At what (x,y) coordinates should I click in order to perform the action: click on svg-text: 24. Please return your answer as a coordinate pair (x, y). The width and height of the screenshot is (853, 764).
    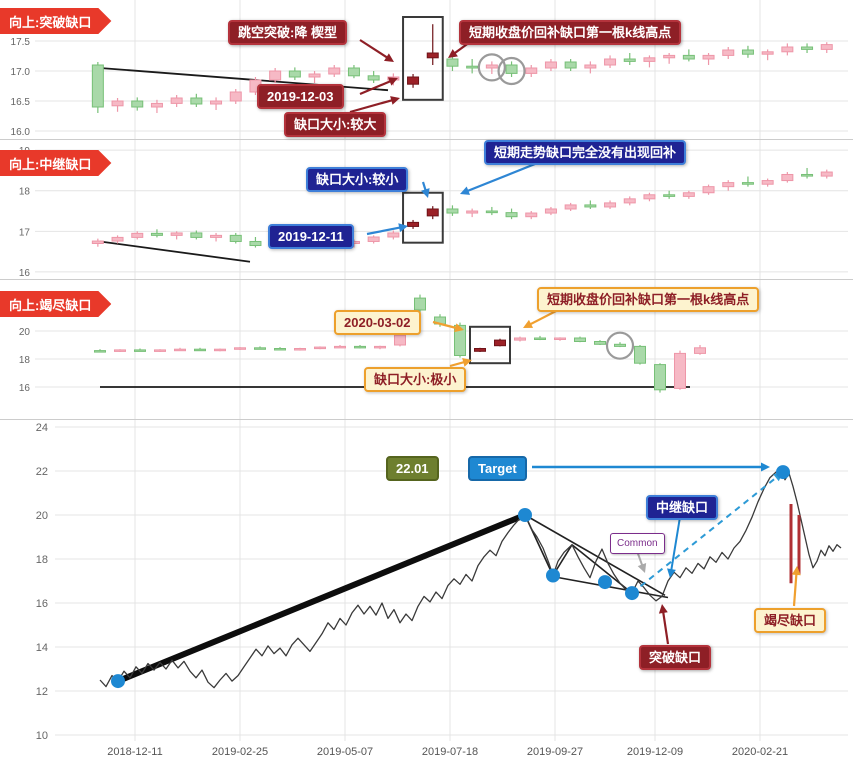
    Looking at the image, I should click on (42, 428).